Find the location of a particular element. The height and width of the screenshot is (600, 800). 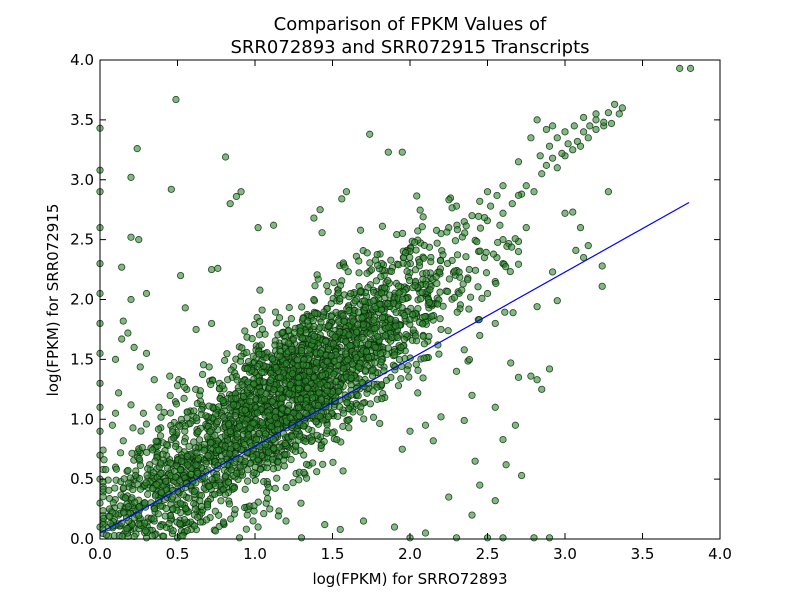

x-axis-label: log(FPKM) for SRRO72893 is located at coordinates (409, 579).